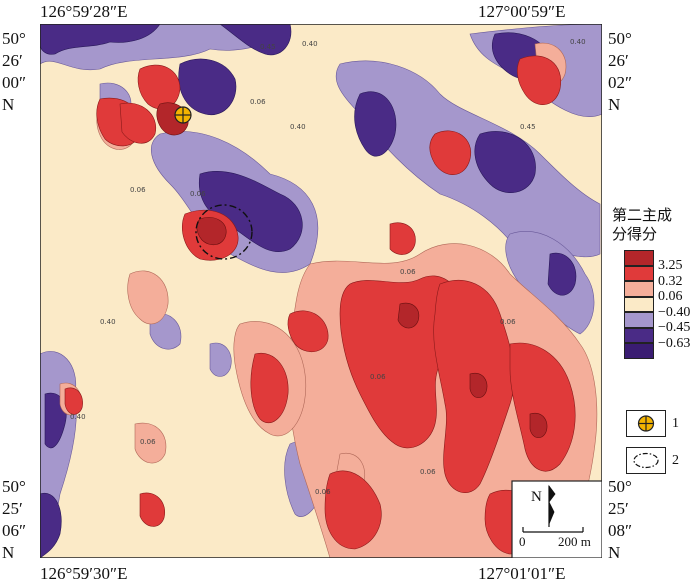 The image size is (700, 584). I want to click on coord-top-left: 126°59′28″E, so click(84, 11).